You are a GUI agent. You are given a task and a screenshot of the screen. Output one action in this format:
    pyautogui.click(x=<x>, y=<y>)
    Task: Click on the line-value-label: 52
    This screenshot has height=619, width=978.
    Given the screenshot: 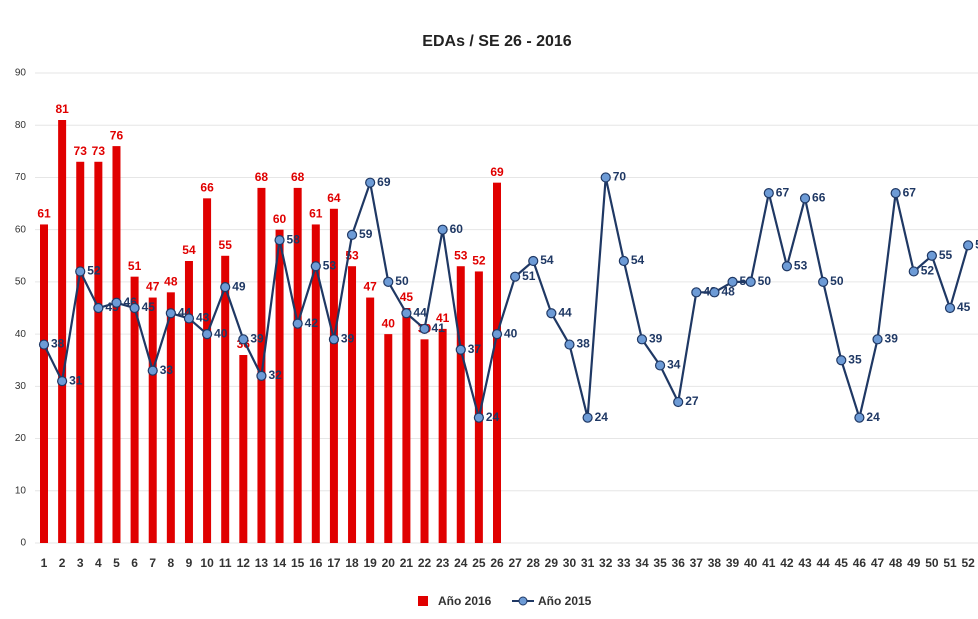 What is the action you would take?
    pyautogui.click(x=928, y=271)
    